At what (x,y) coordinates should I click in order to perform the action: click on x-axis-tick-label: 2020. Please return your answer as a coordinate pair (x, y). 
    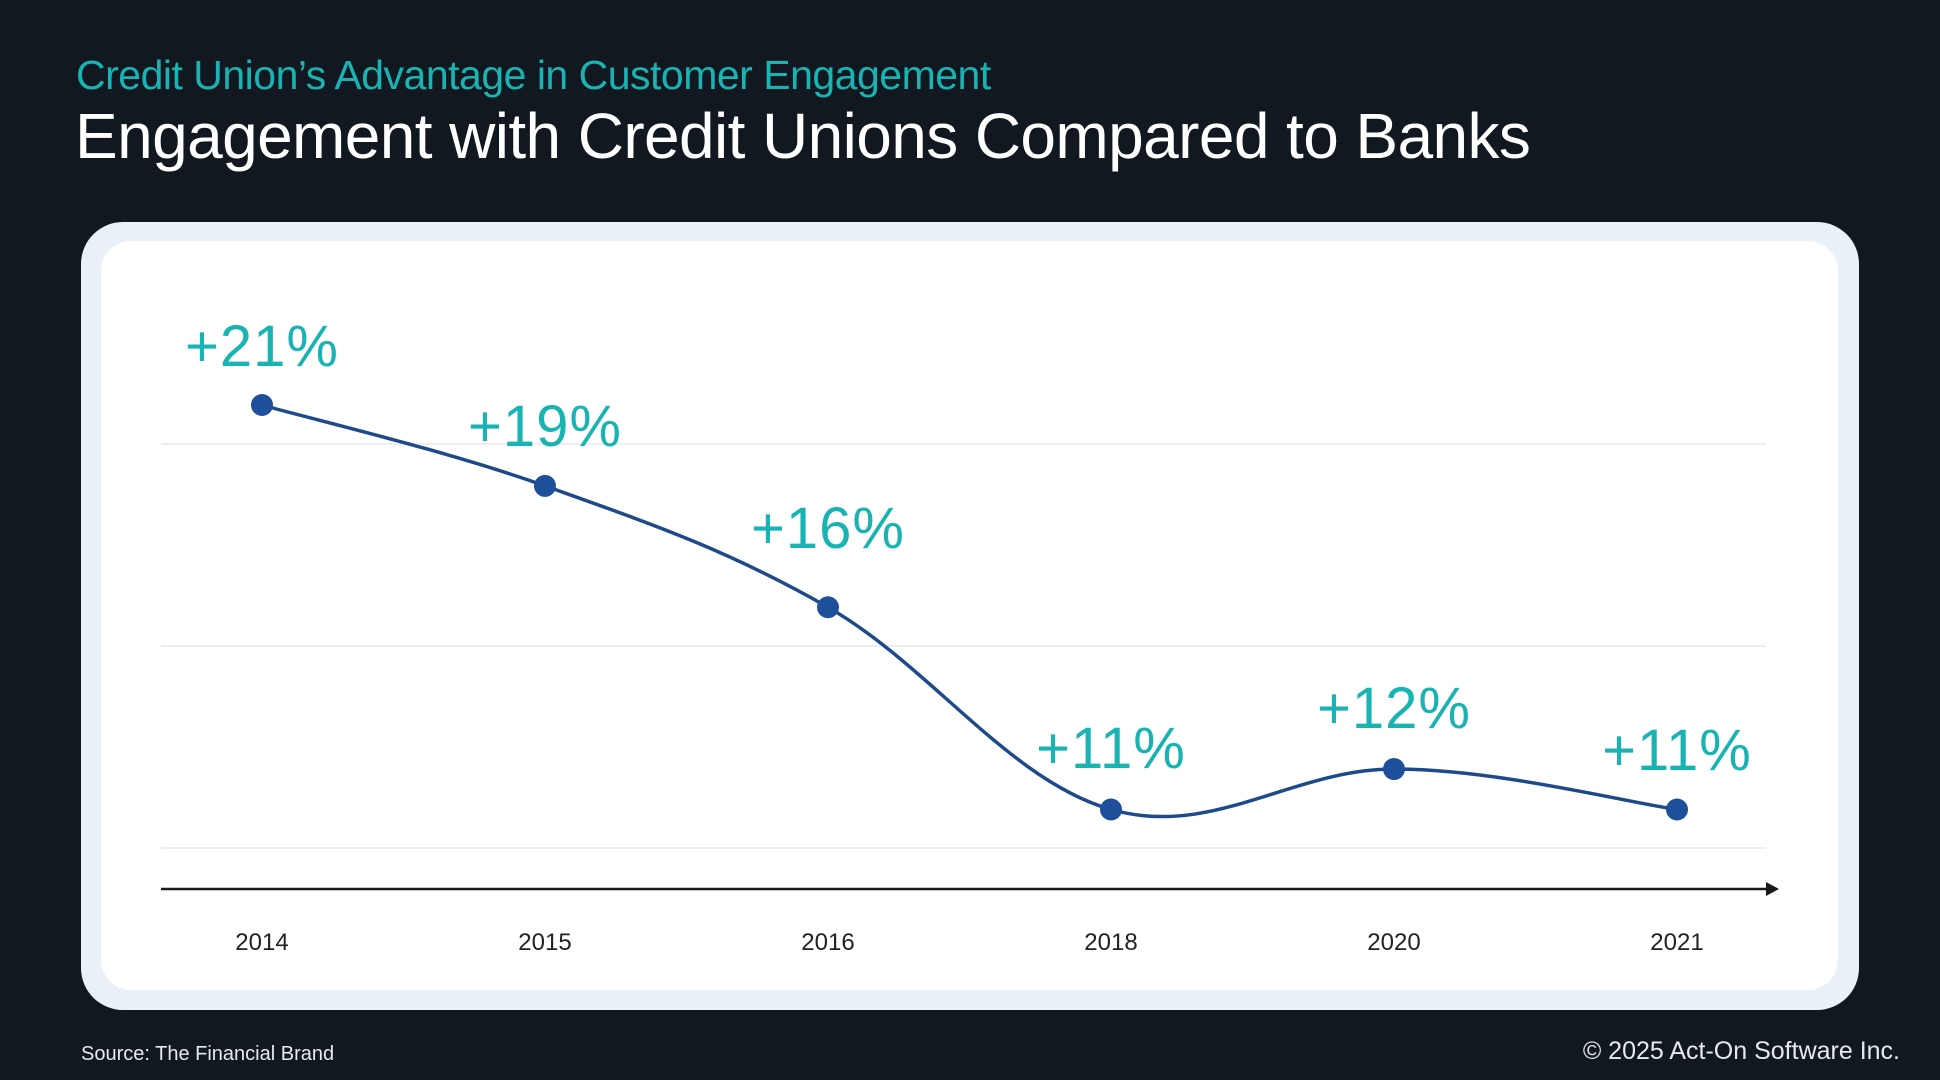
    Looking at the image, I should click on (1394, 942).